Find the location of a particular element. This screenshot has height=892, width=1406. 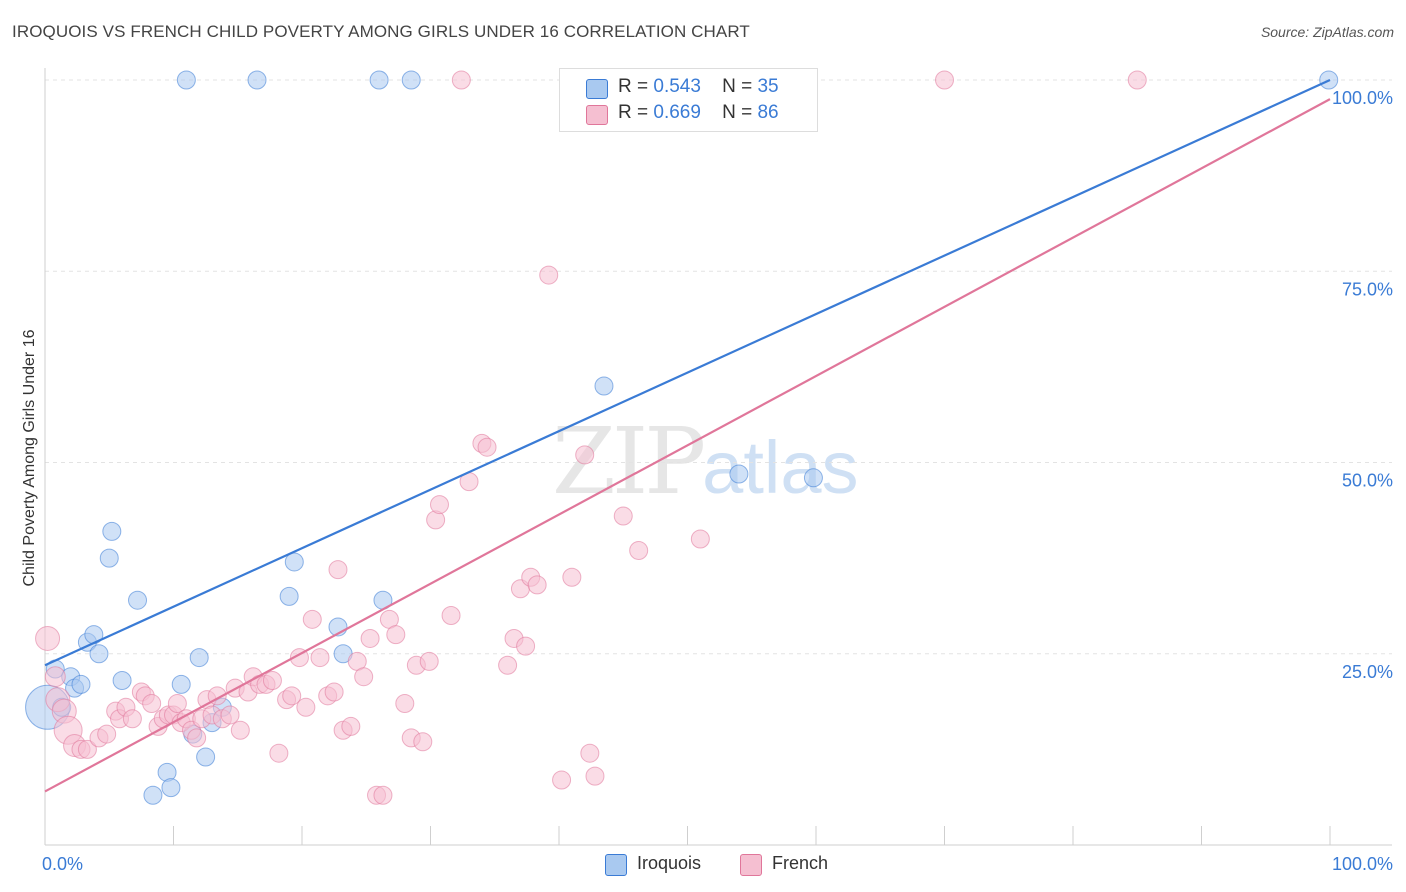

y-tick-label-25: 25.0% is located at coordinates (1367, 672).